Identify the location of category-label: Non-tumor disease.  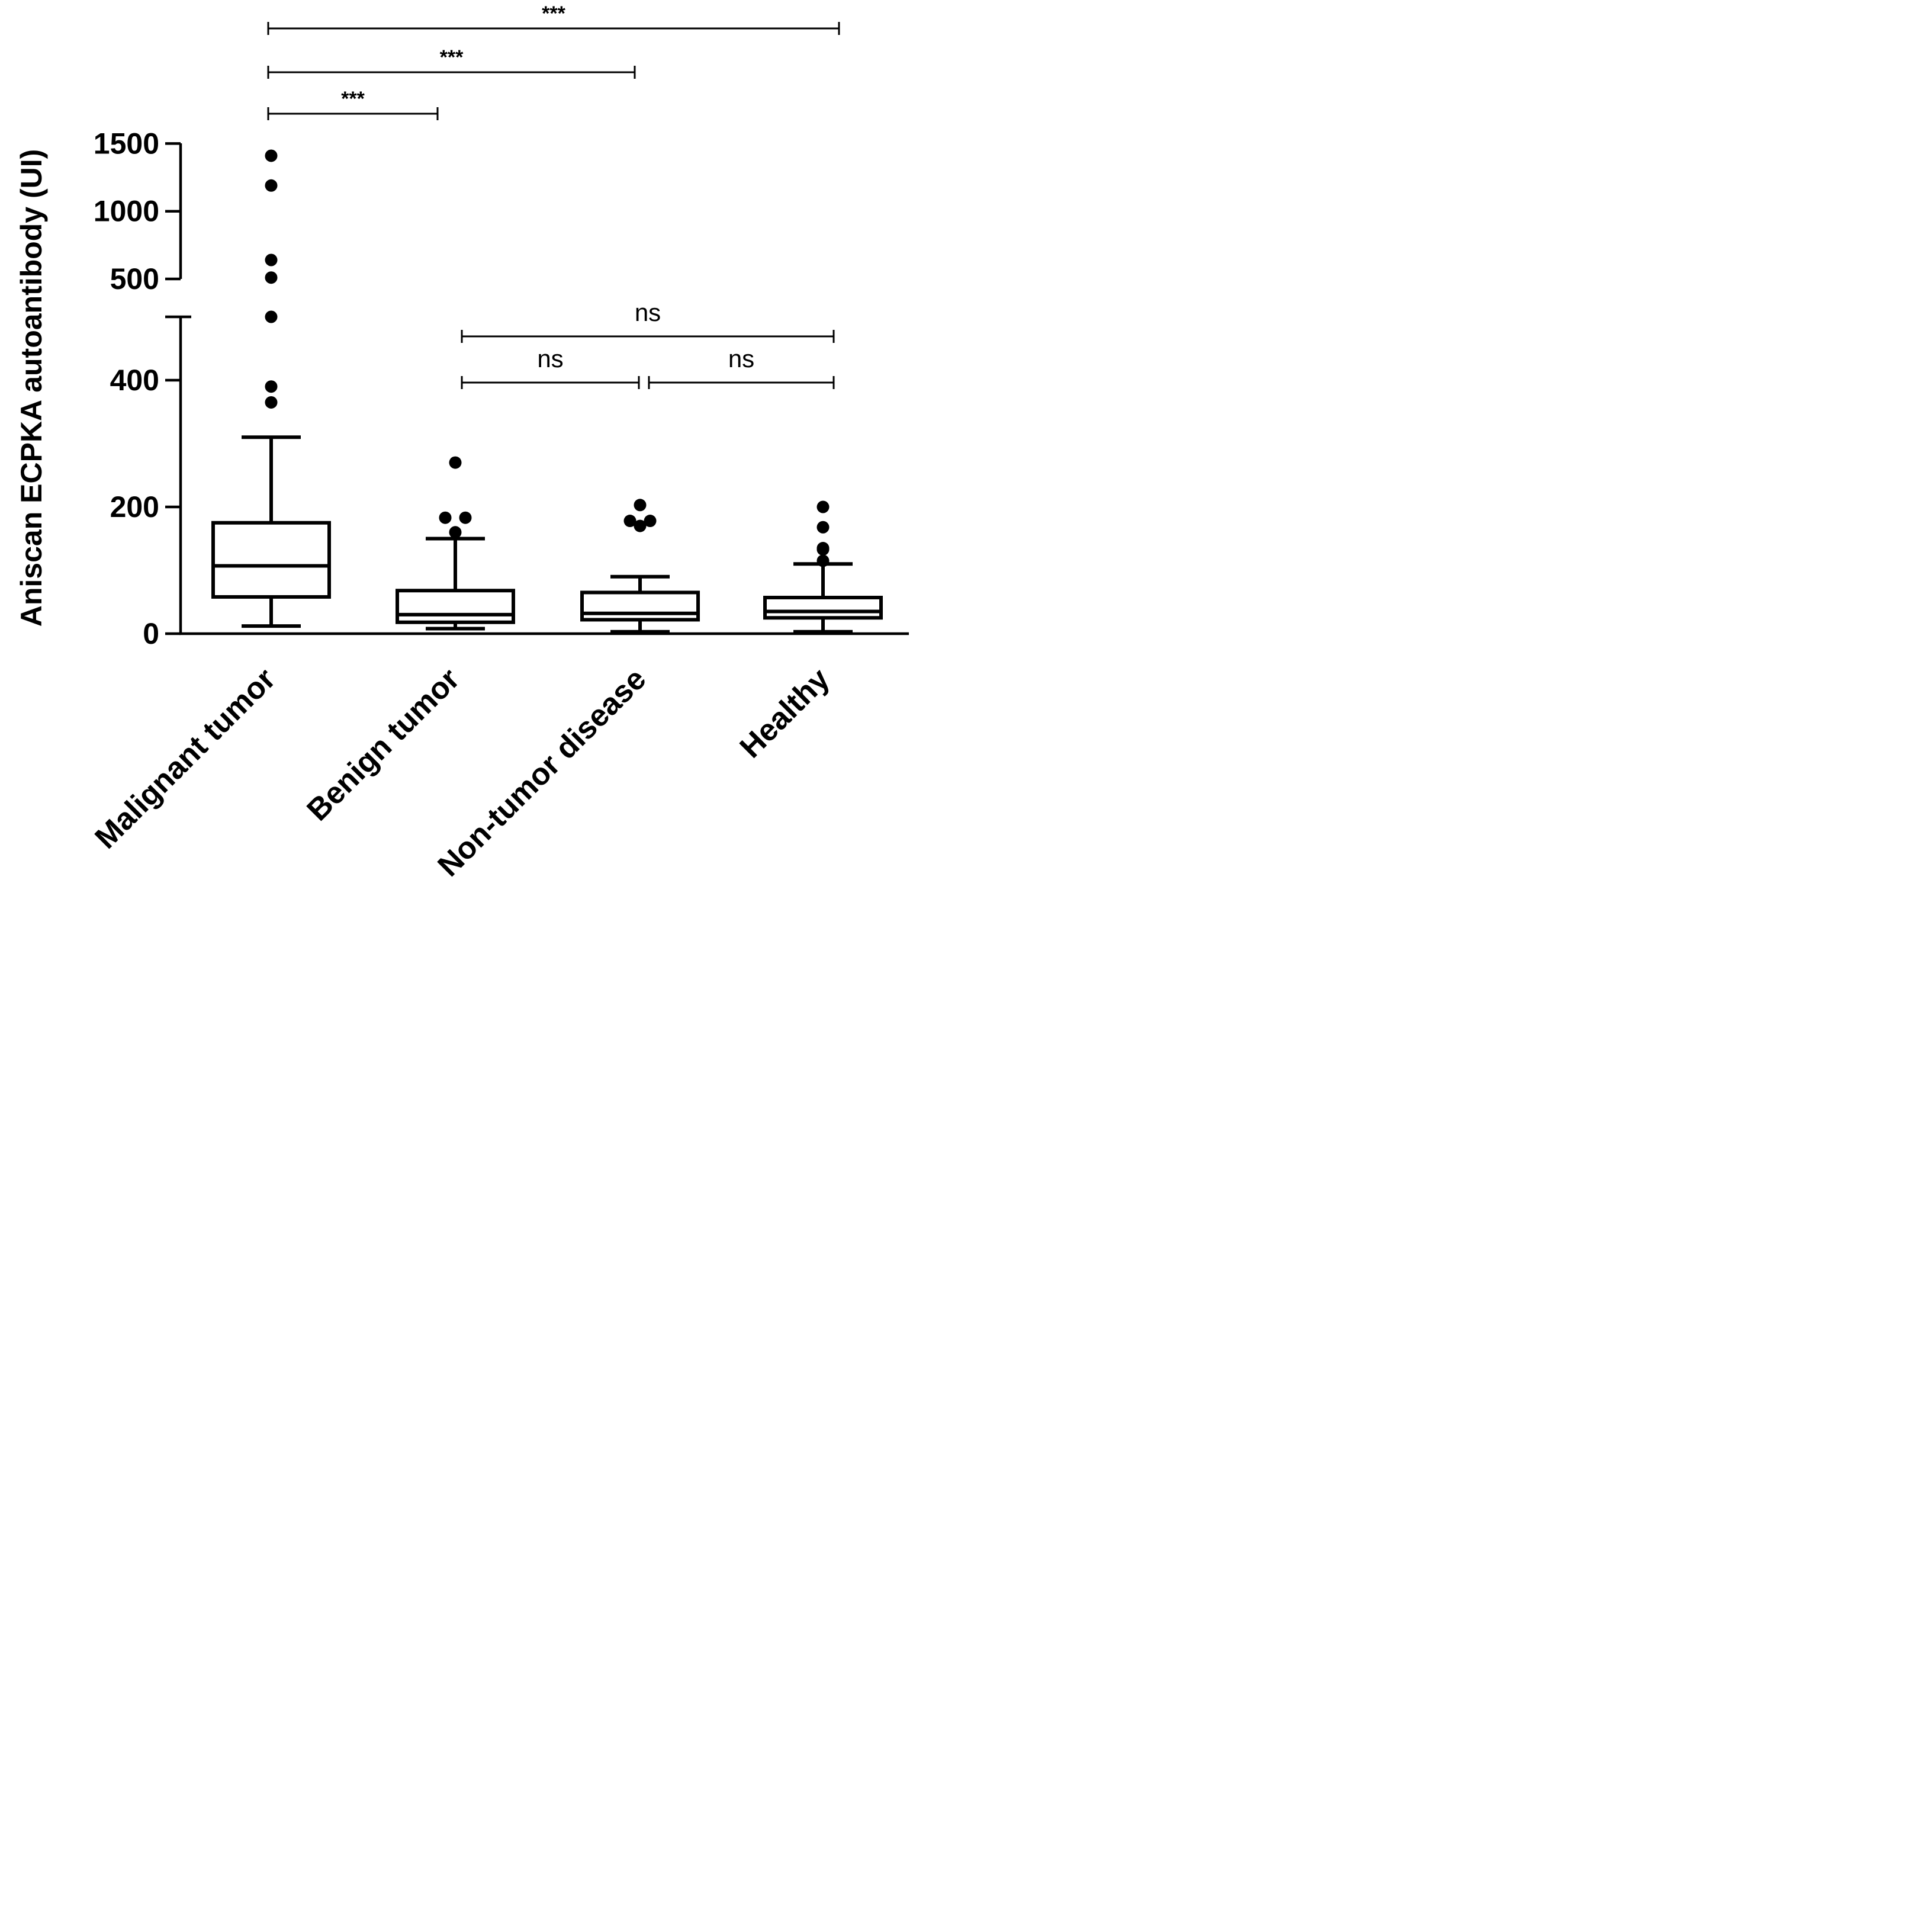
(541, 772).